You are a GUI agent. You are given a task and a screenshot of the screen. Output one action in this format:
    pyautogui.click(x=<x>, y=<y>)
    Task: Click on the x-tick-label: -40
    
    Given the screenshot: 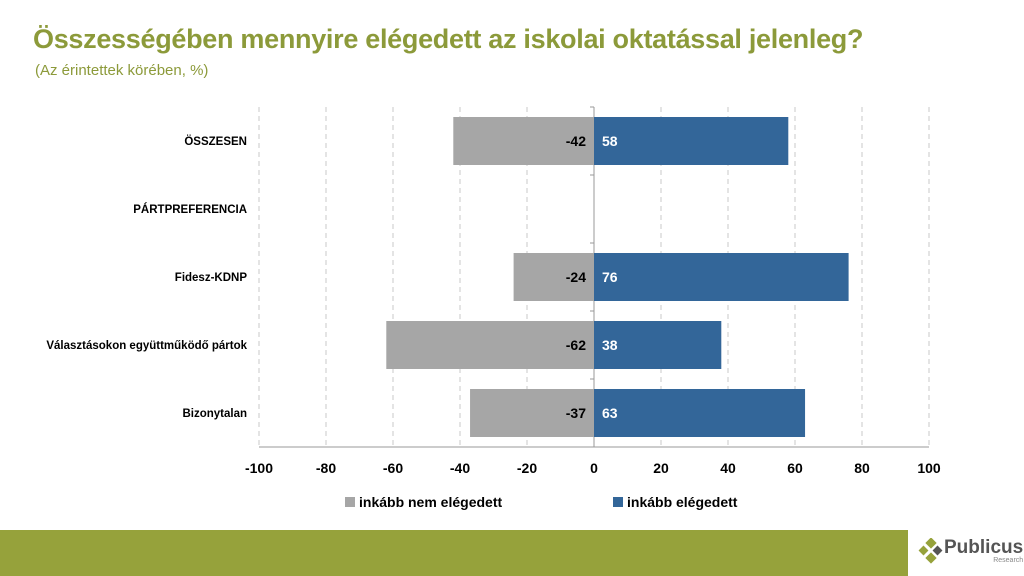 What is the action you would take?
    pyautogui.click(x=460, y=468)
    